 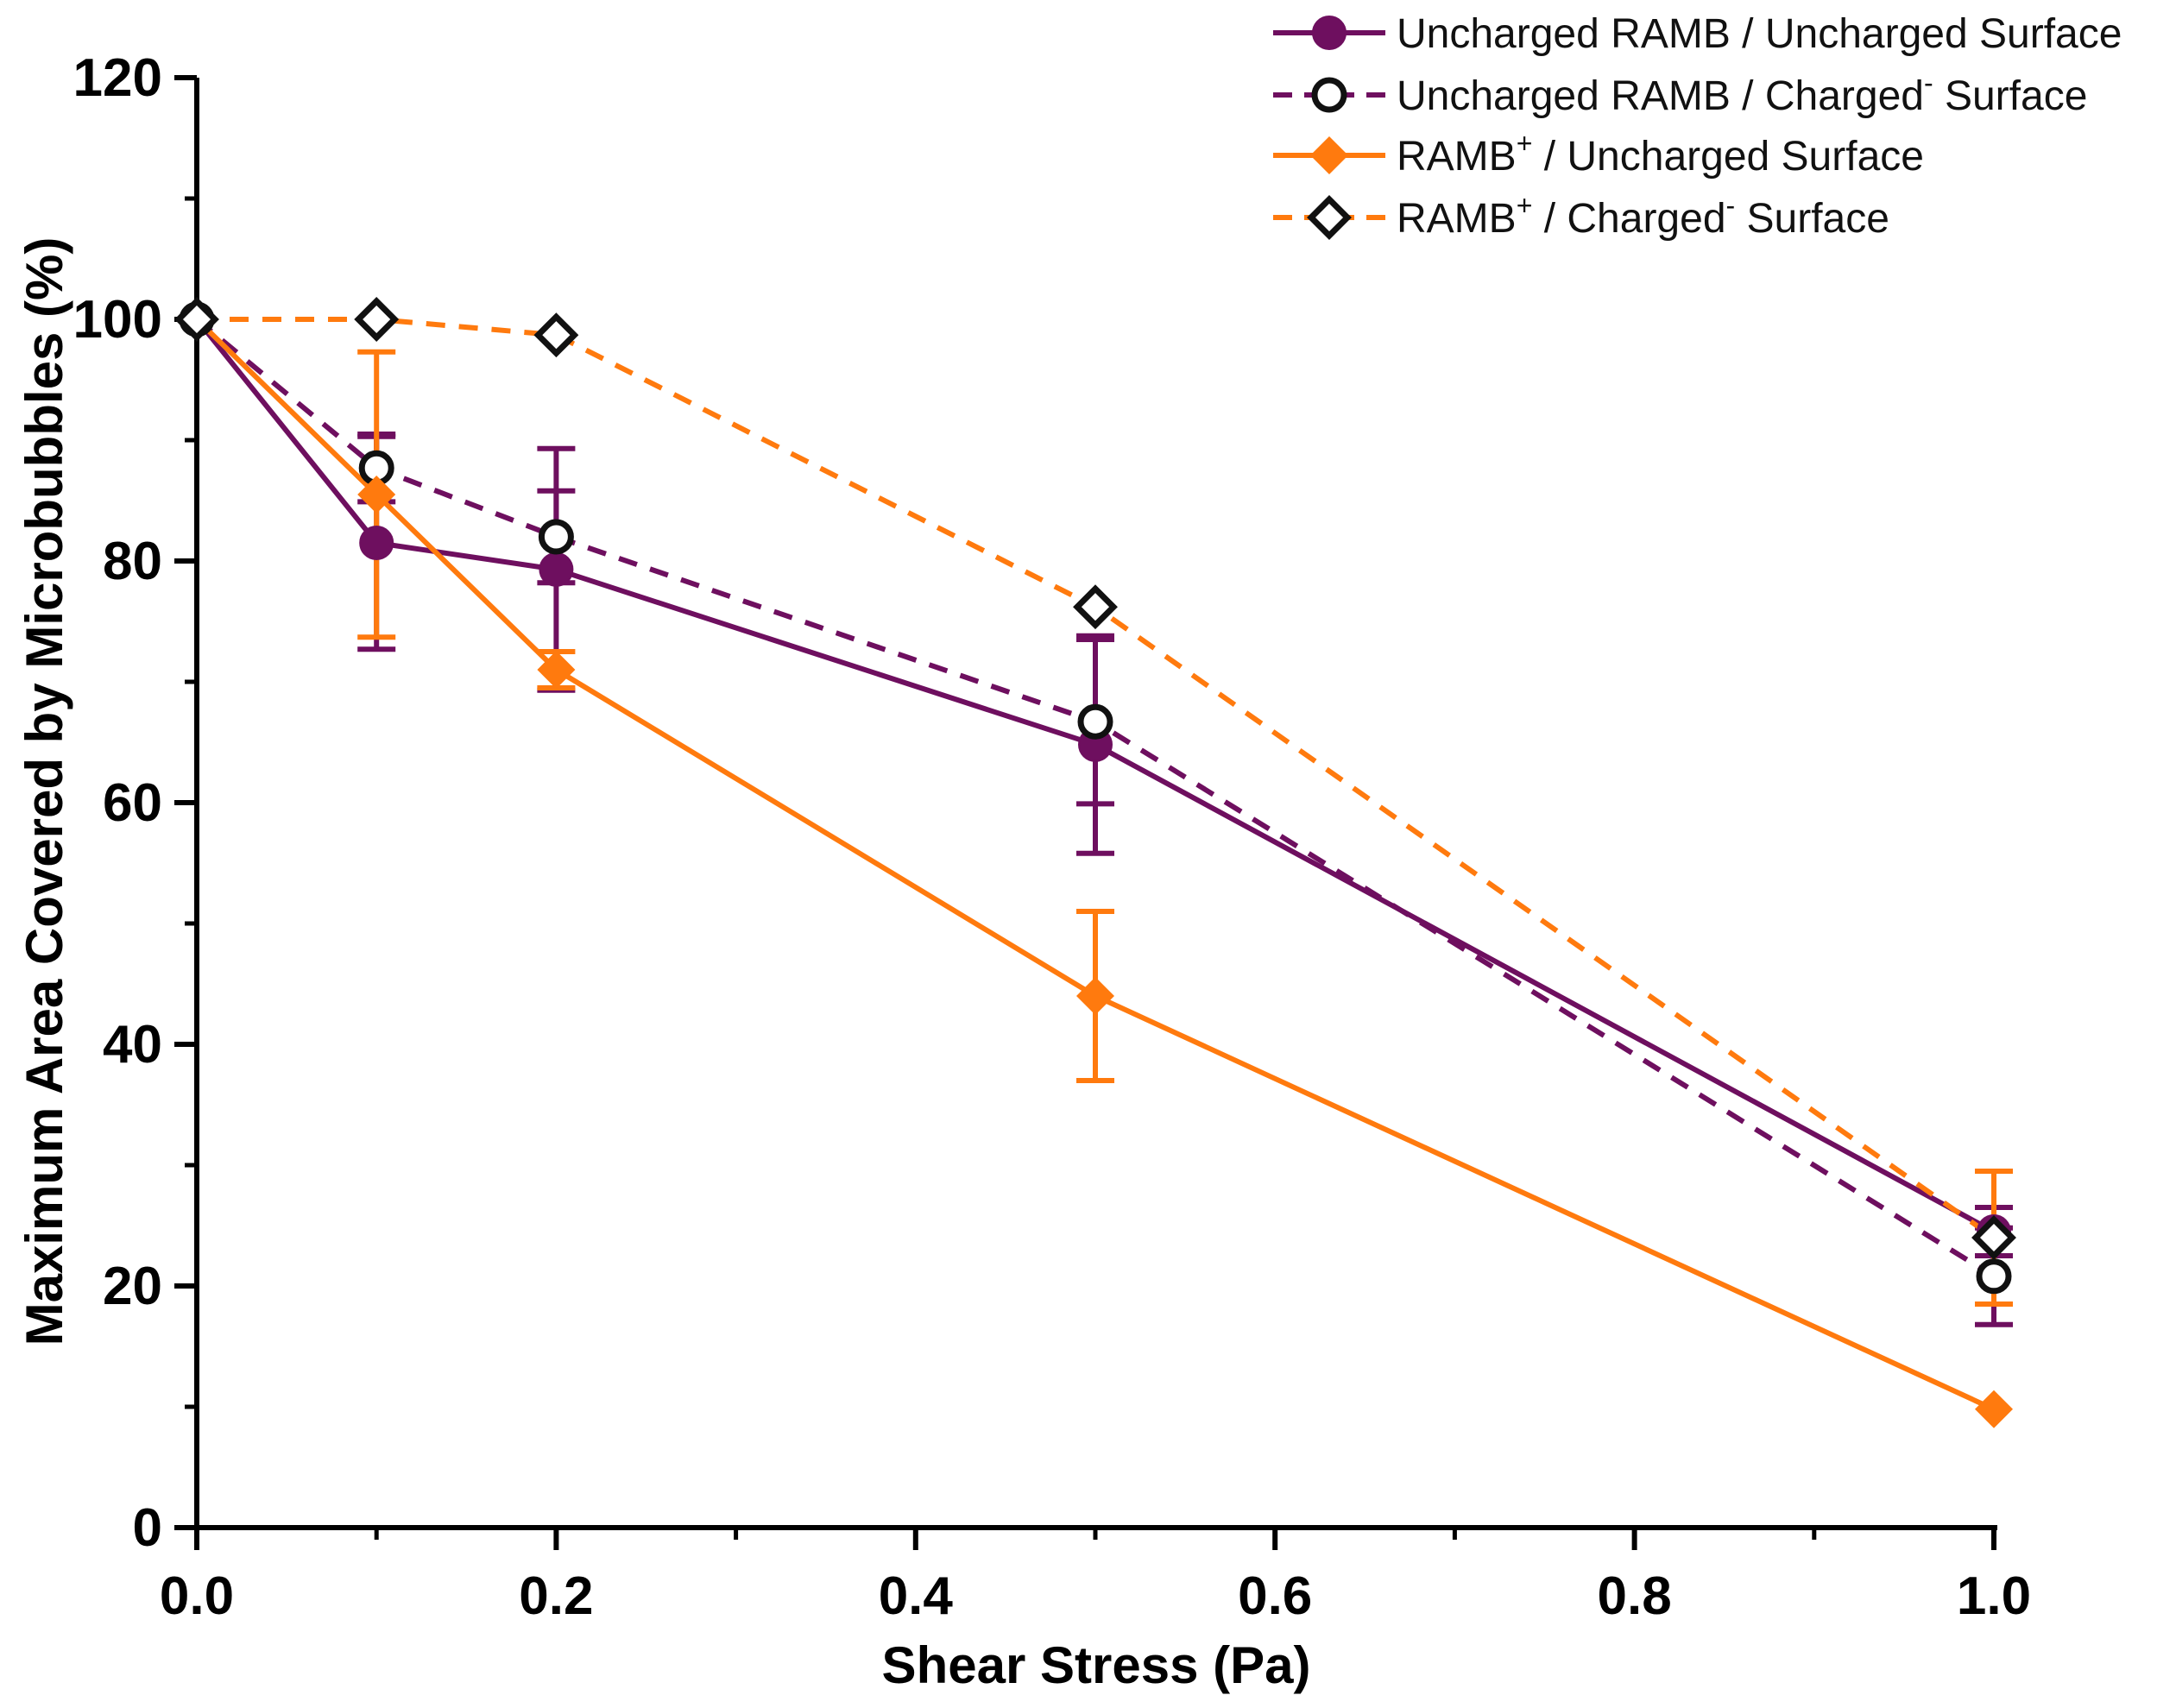 What do you see at coordinates (132, 803) in the screenshot?
I see `y-tick-label: 60` at bounding box center [132, 803].